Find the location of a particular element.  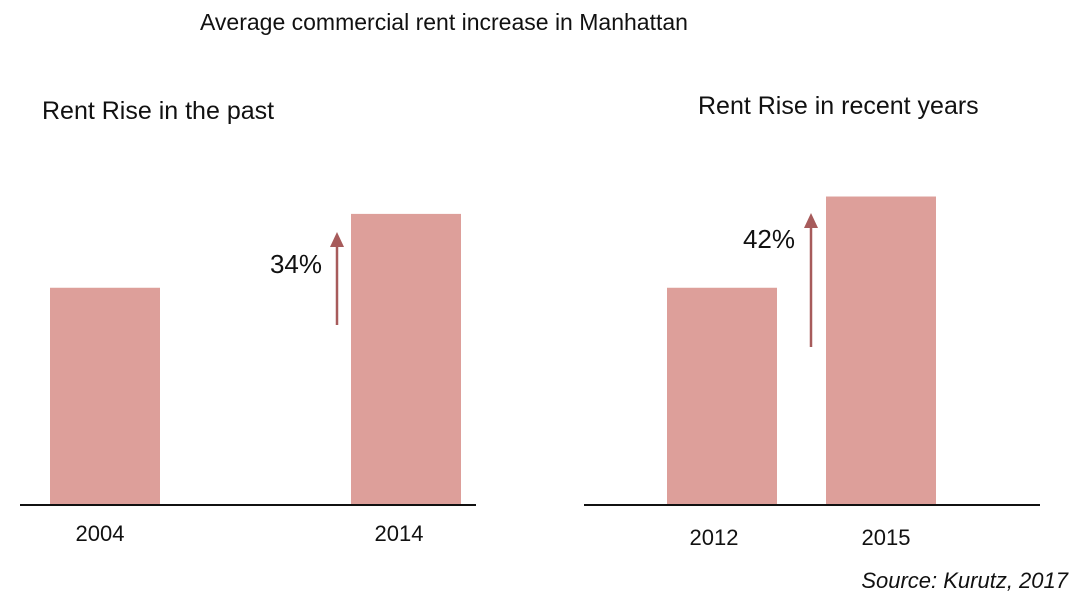

bar-2012 is located at coordinates (722, 396).